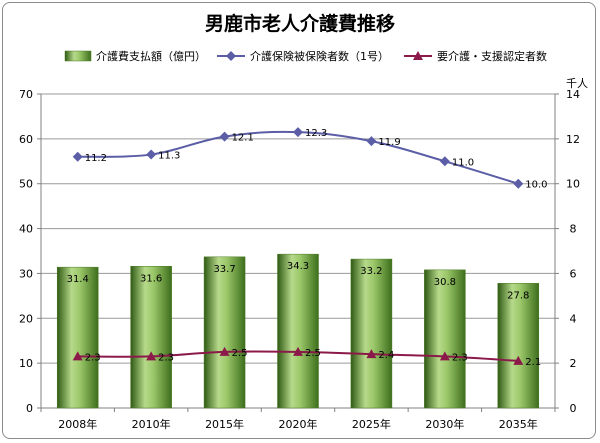 Image resolution: width=600 pixels, height=443 pixels. What do you see at coordinates (386, 355) in the screenshot?
I see `line-value-label: 2.4` at bounding box center [386, 355].